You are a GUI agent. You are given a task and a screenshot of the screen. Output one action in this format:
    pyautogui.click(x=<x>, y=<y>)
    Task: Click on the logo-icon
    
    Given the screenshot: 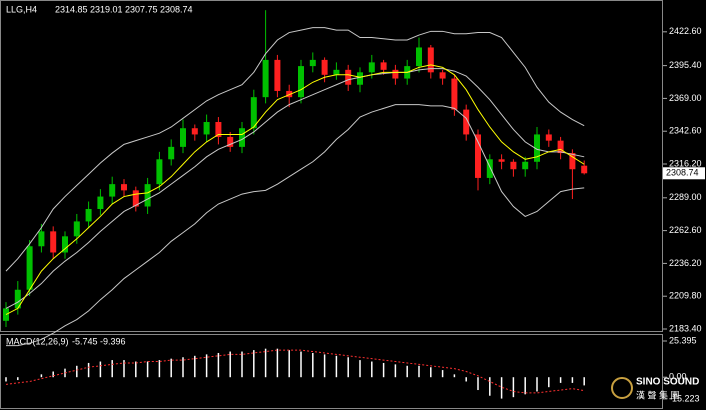 What is the action you would take?
    pyautogui.click(x=622, y=388)
    